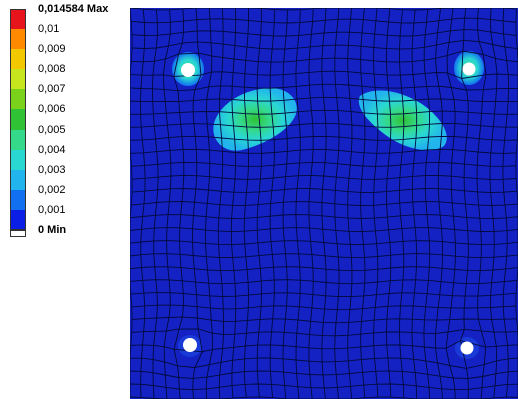  Describe the element at coordinates (73, 96) in the screenshot. I see `legend-row: 0,007` at that location.